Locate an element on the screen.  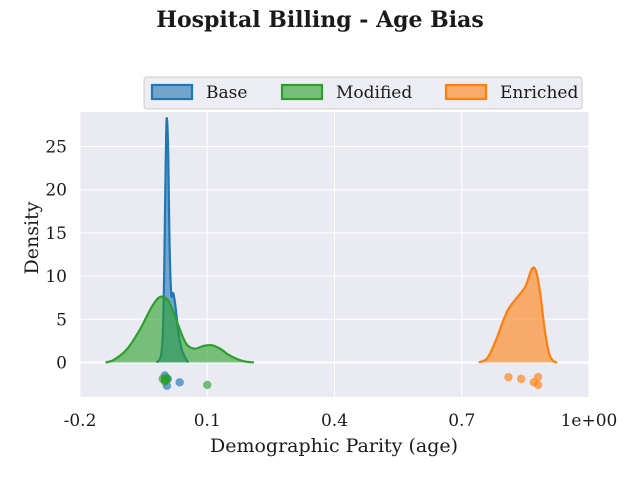
y-axis-ticks: 0 5 10 15 20 25 is located at coordinates (56, 256).